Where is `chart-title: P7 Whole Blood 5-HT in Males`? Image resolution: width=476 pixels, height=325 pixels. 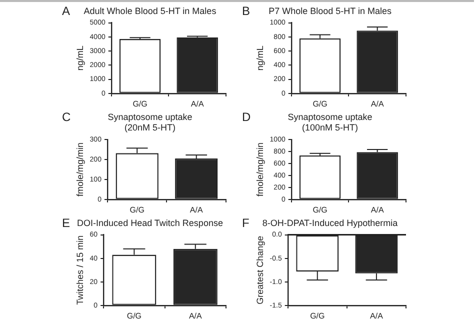 chart-title: P7 Whole Blood 5-HT in Males is located at coordinates (330, 11).